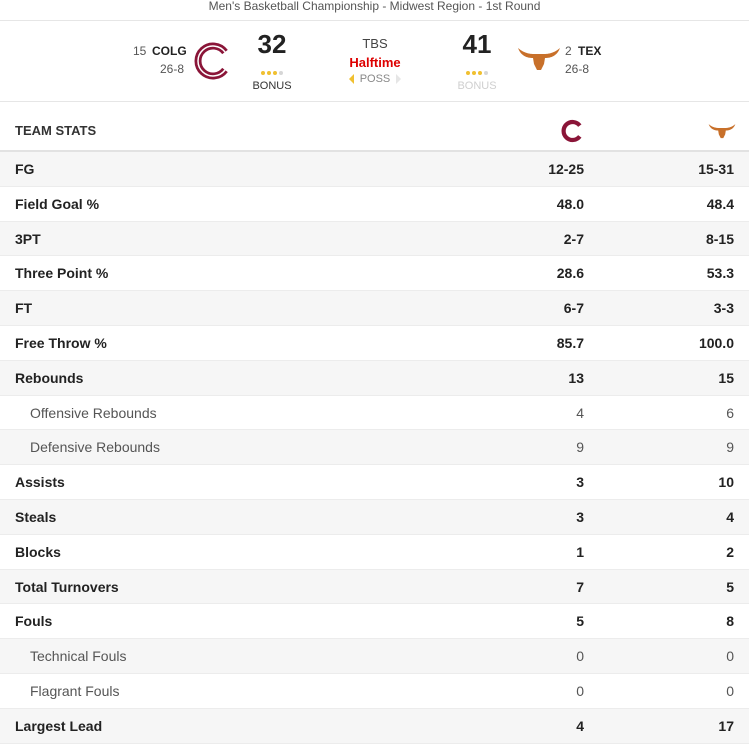  What do you see at coordinates (566, 169) in the screenshot?
I see `stat-value-team-a: 12-25` at bounding box center [566, 169].